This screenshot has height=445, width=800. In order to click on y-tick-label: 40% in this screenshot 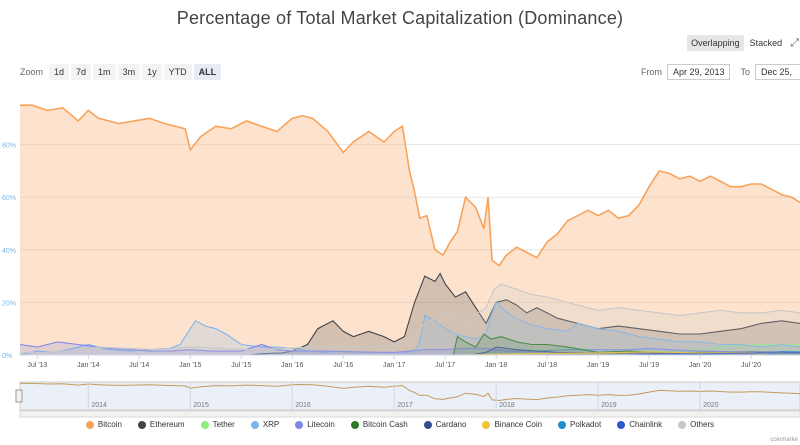, I will do `click(9, 251)`.